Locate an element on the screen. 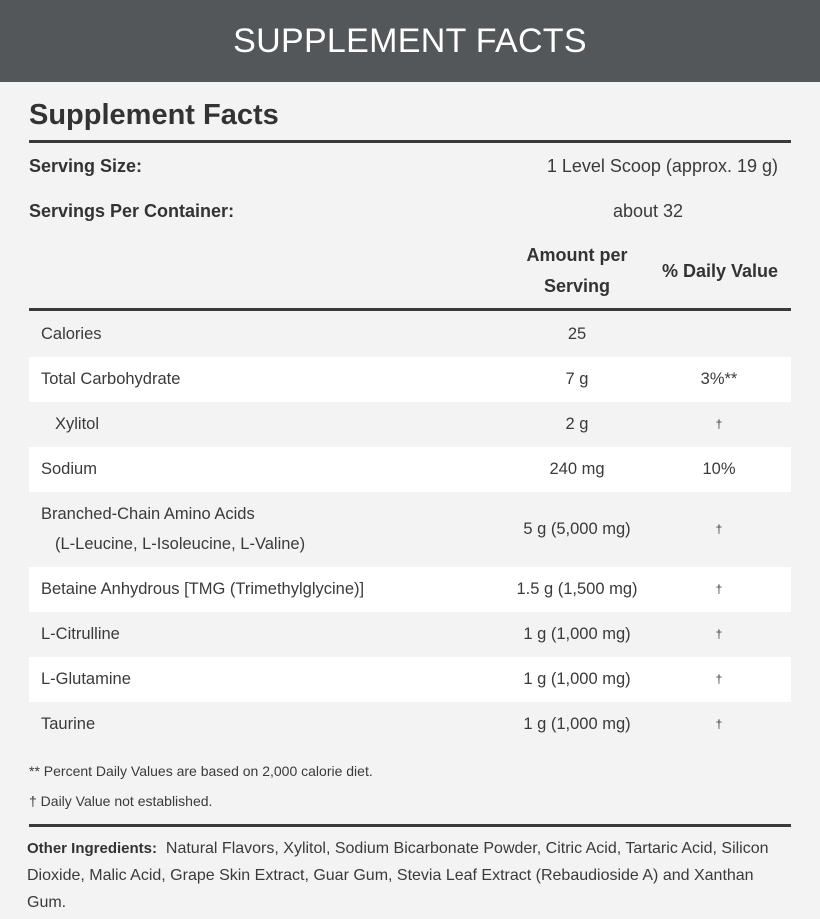  nutrient-subtext: (L-Leucine, L-Isoleucine, L-Valine) is located at coordinates (180, 544).